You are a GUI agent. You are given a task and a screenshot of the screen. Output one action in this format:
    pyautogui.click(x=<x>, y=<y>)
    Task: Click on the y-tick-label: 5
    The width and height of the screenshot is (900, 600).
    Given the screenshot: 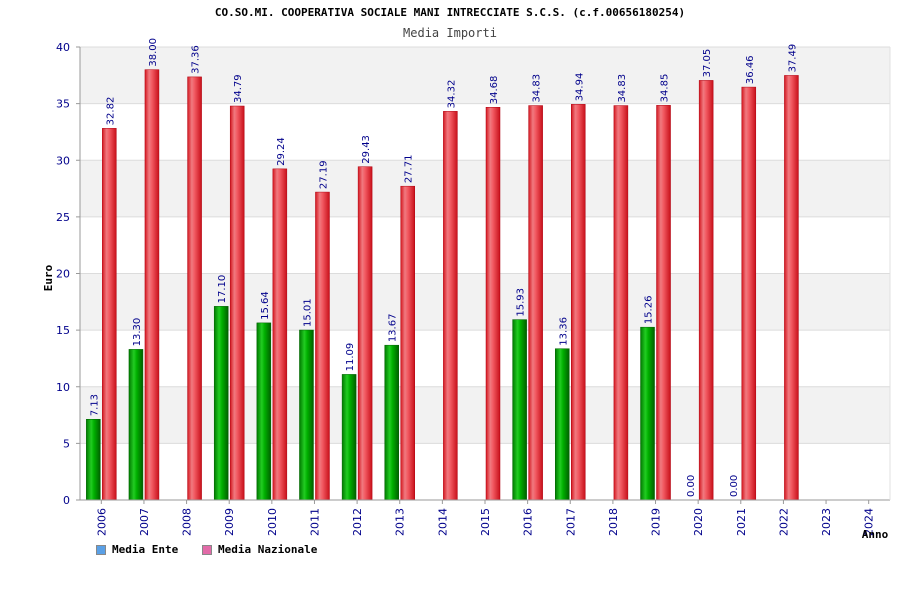 What is the action you would take?
    pyautogui.click(x=66, y=443)
    